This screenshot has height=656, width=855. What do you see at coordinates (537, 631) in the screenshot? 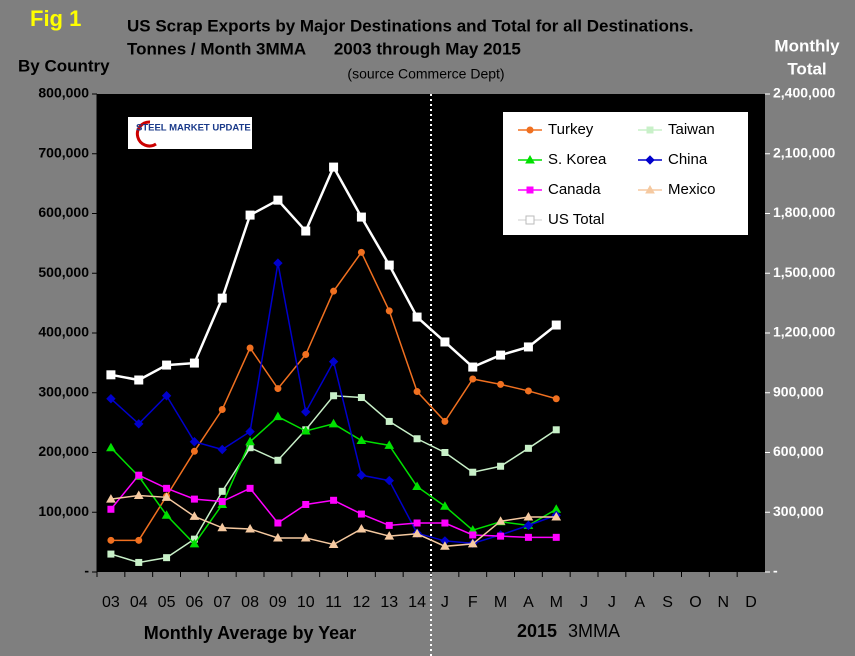
I see `x-axis-label-year: 2015` at bounding box center [537, 631].